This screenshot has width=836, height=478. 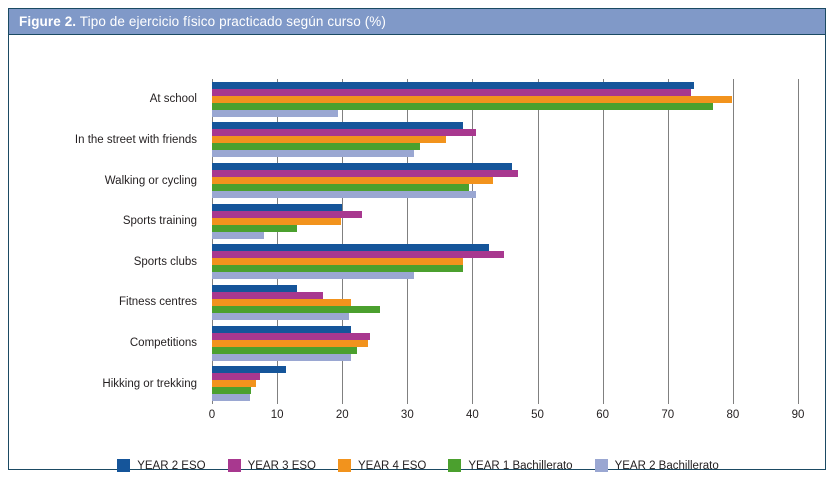 I want to click on x-axis-tick-label: 90, so click(x=798, y=415).